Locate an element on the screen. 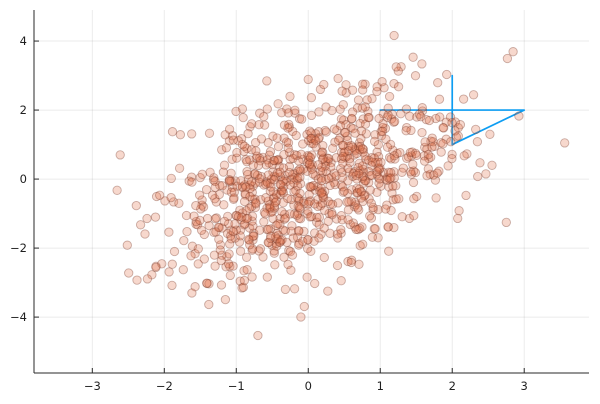 This screenshot has width=600, height=404. y-tick-label: −2 is located at coordinates (18, 248).